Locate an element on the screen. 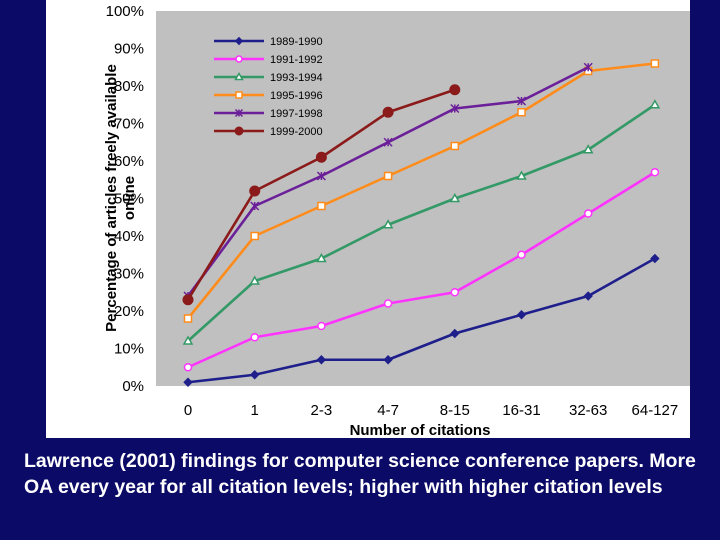  legend-label: 1991-1992 is located at coordinates (296, 60).